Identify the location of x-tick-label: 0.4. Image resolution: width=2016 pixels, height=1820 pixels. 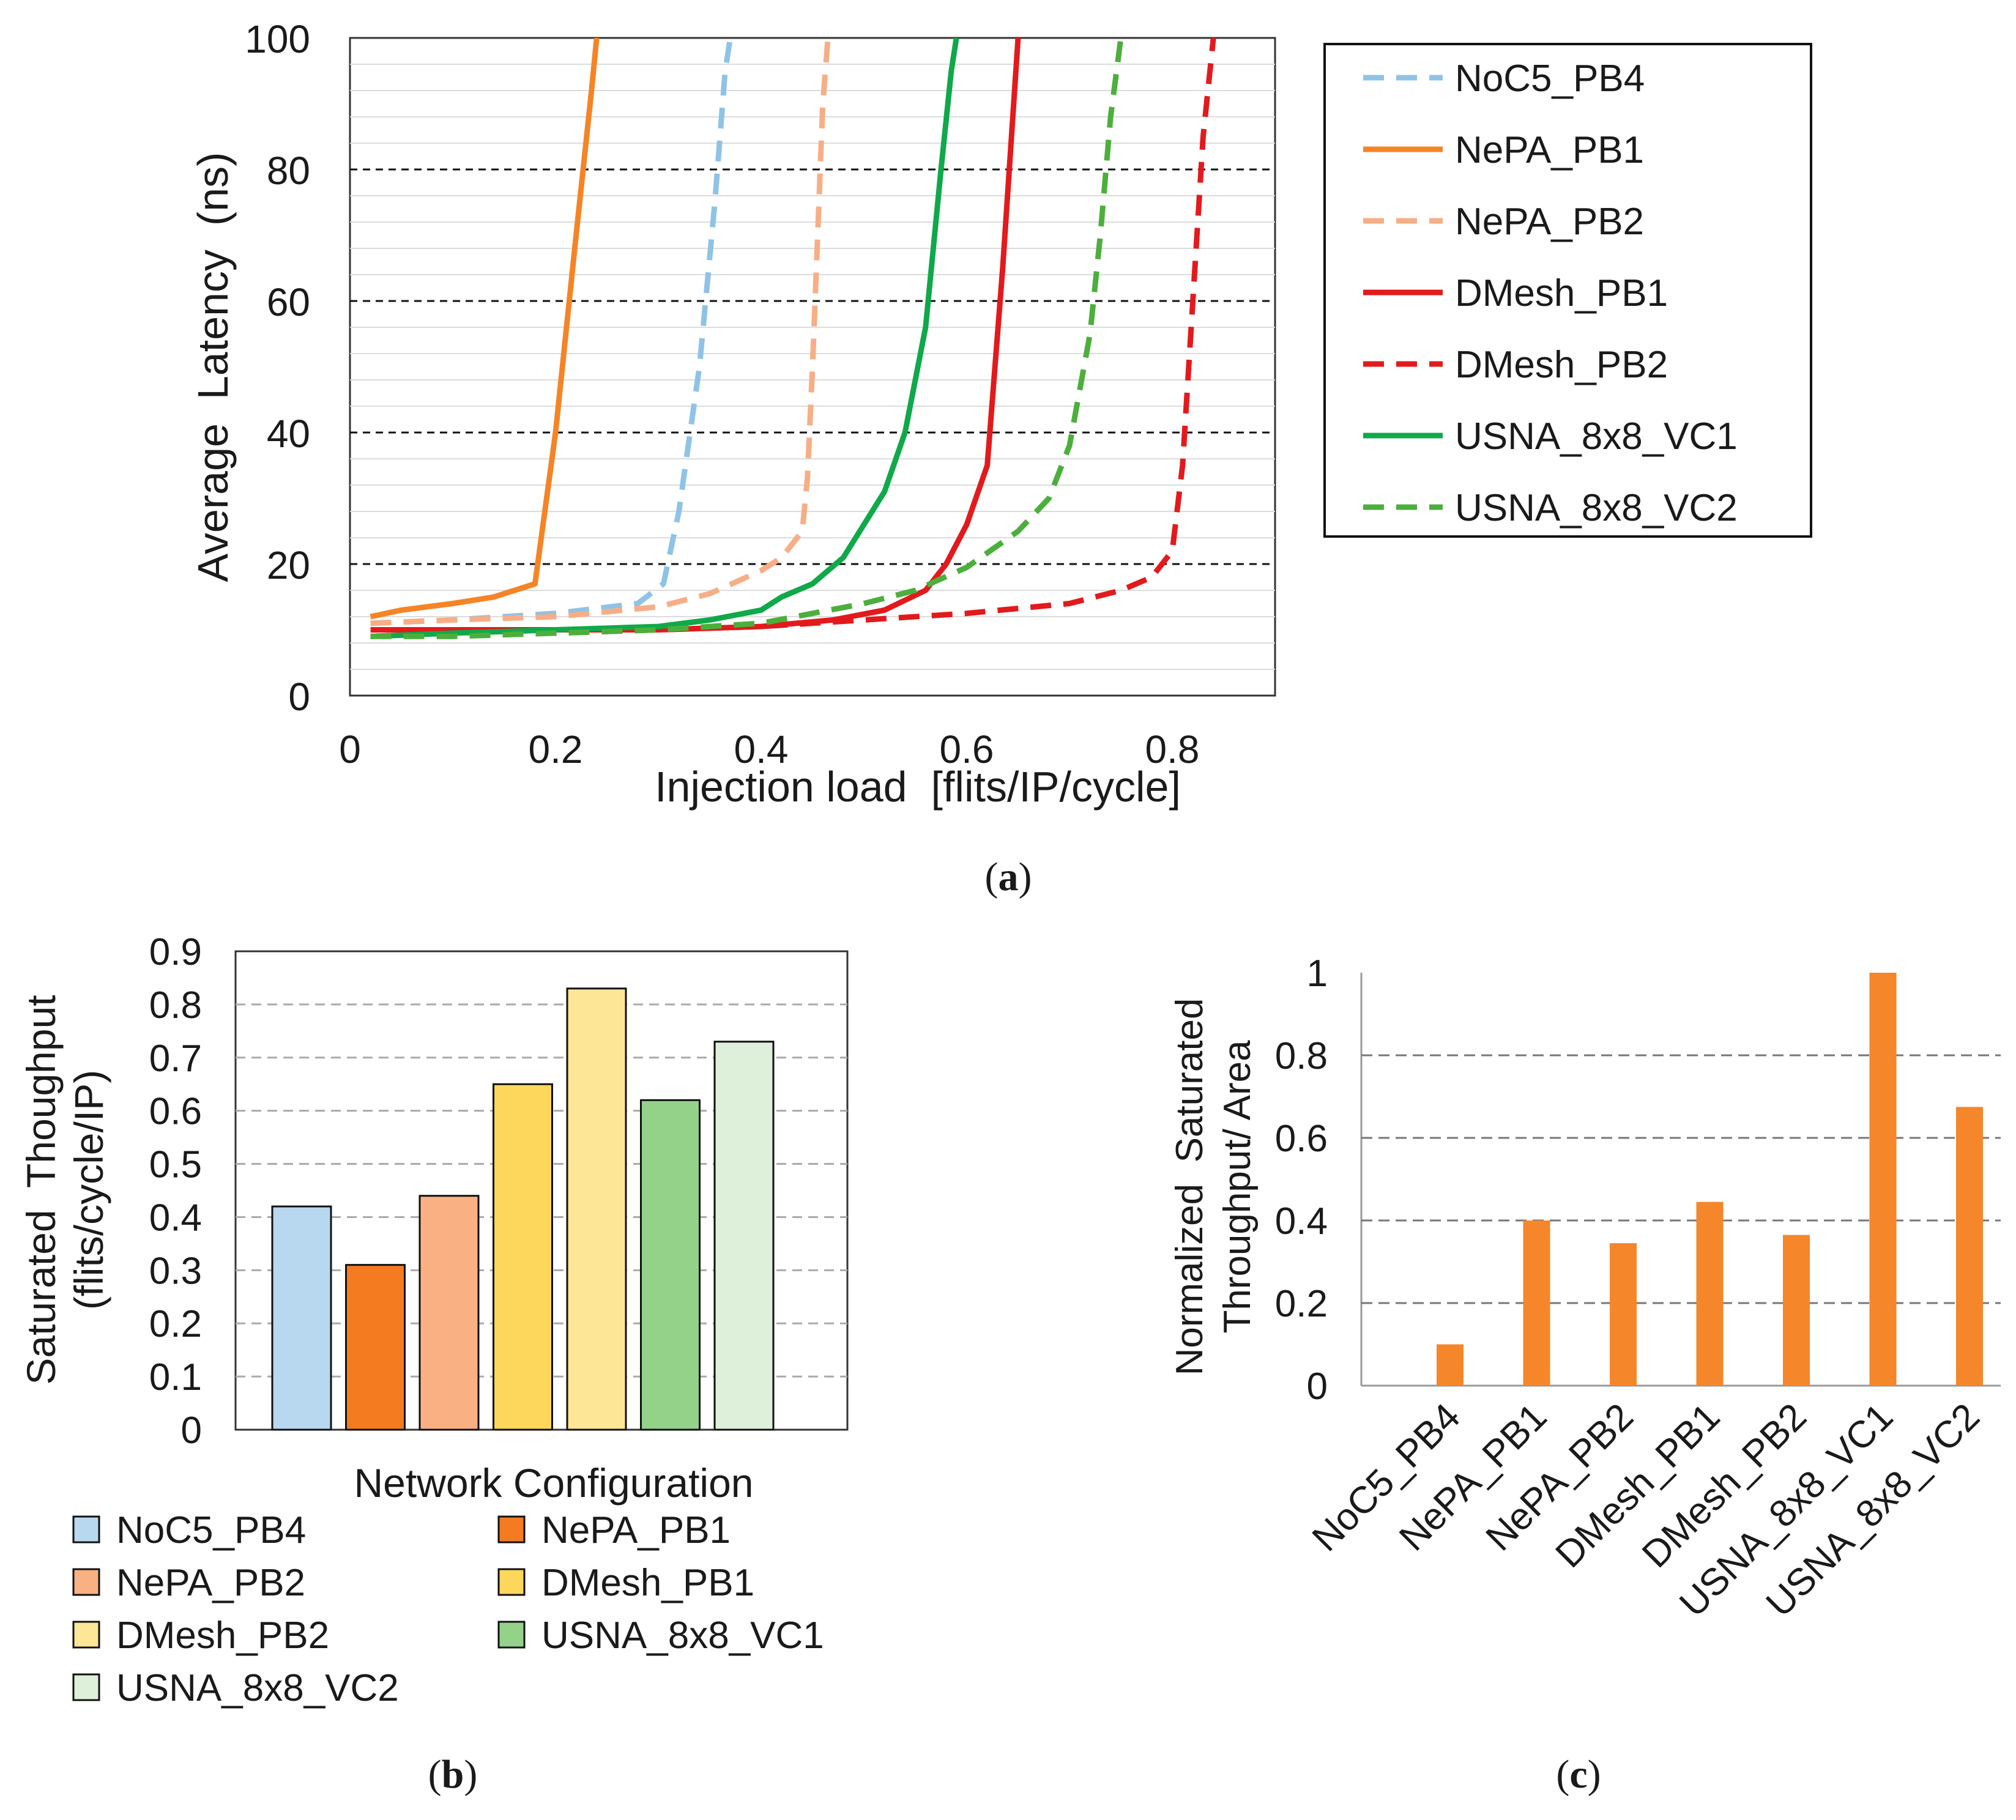
(762, 749).